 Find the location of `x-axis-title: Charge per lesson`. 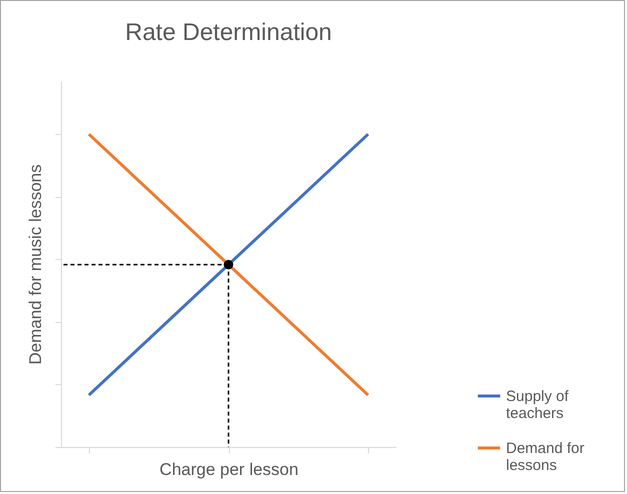

x-axis-title: Charge per lesson is located at coordinates (229, 469).